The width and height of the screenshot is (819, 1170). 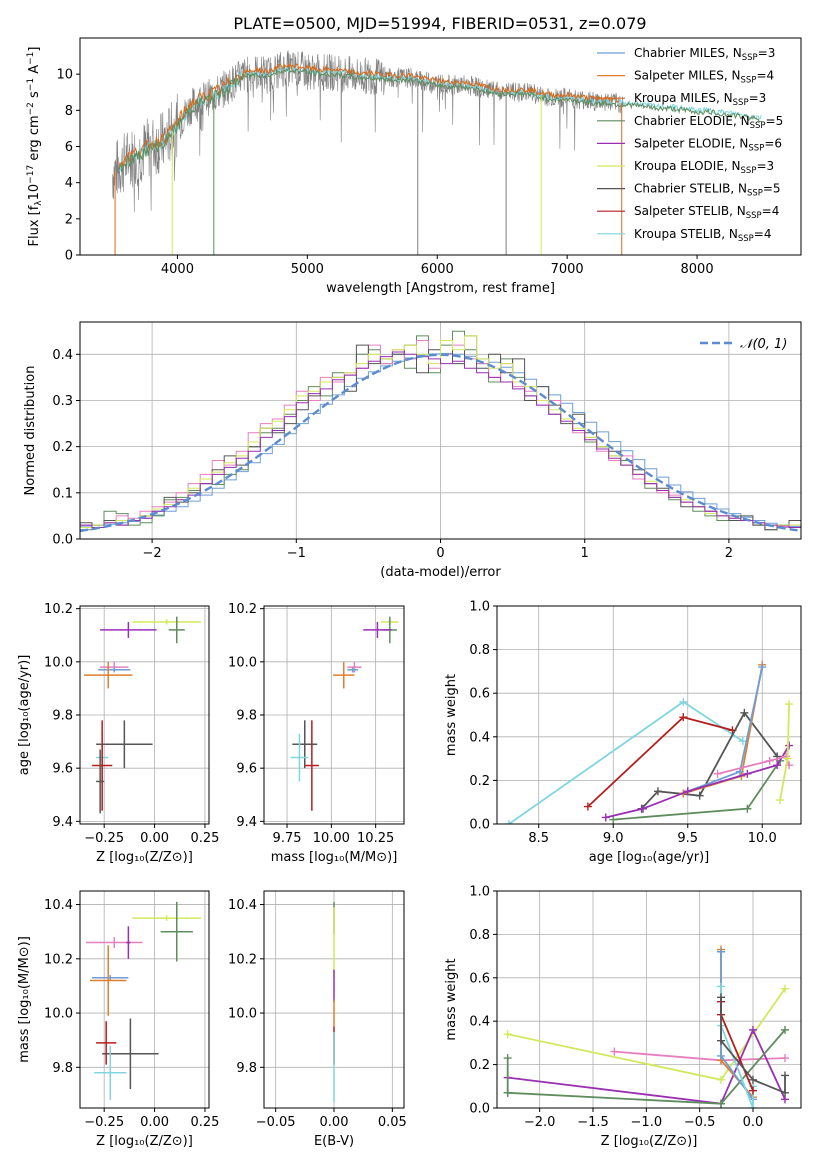 I want to click on legend-label: Chabrier ELODIE, N, so click(x=692, y=121).